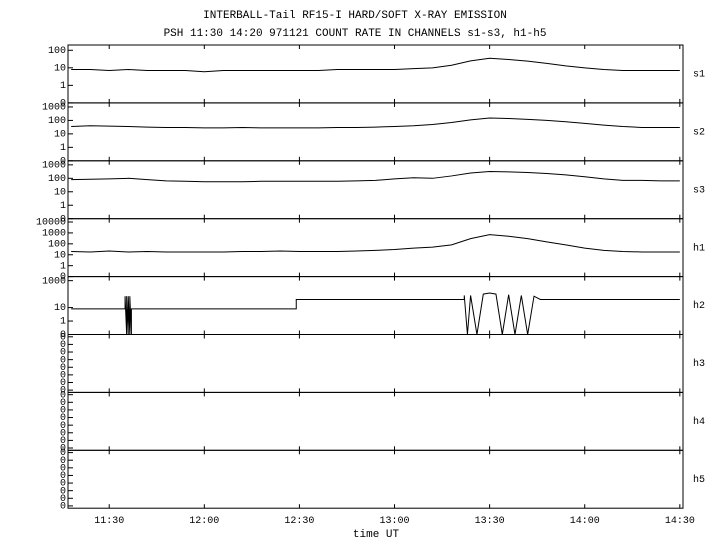 This screenshot has width=720, height=550. What do you see at coordinates (699, 306) in the screenshot?
I see `panel-label: h2` at bounding box center [699, 306].